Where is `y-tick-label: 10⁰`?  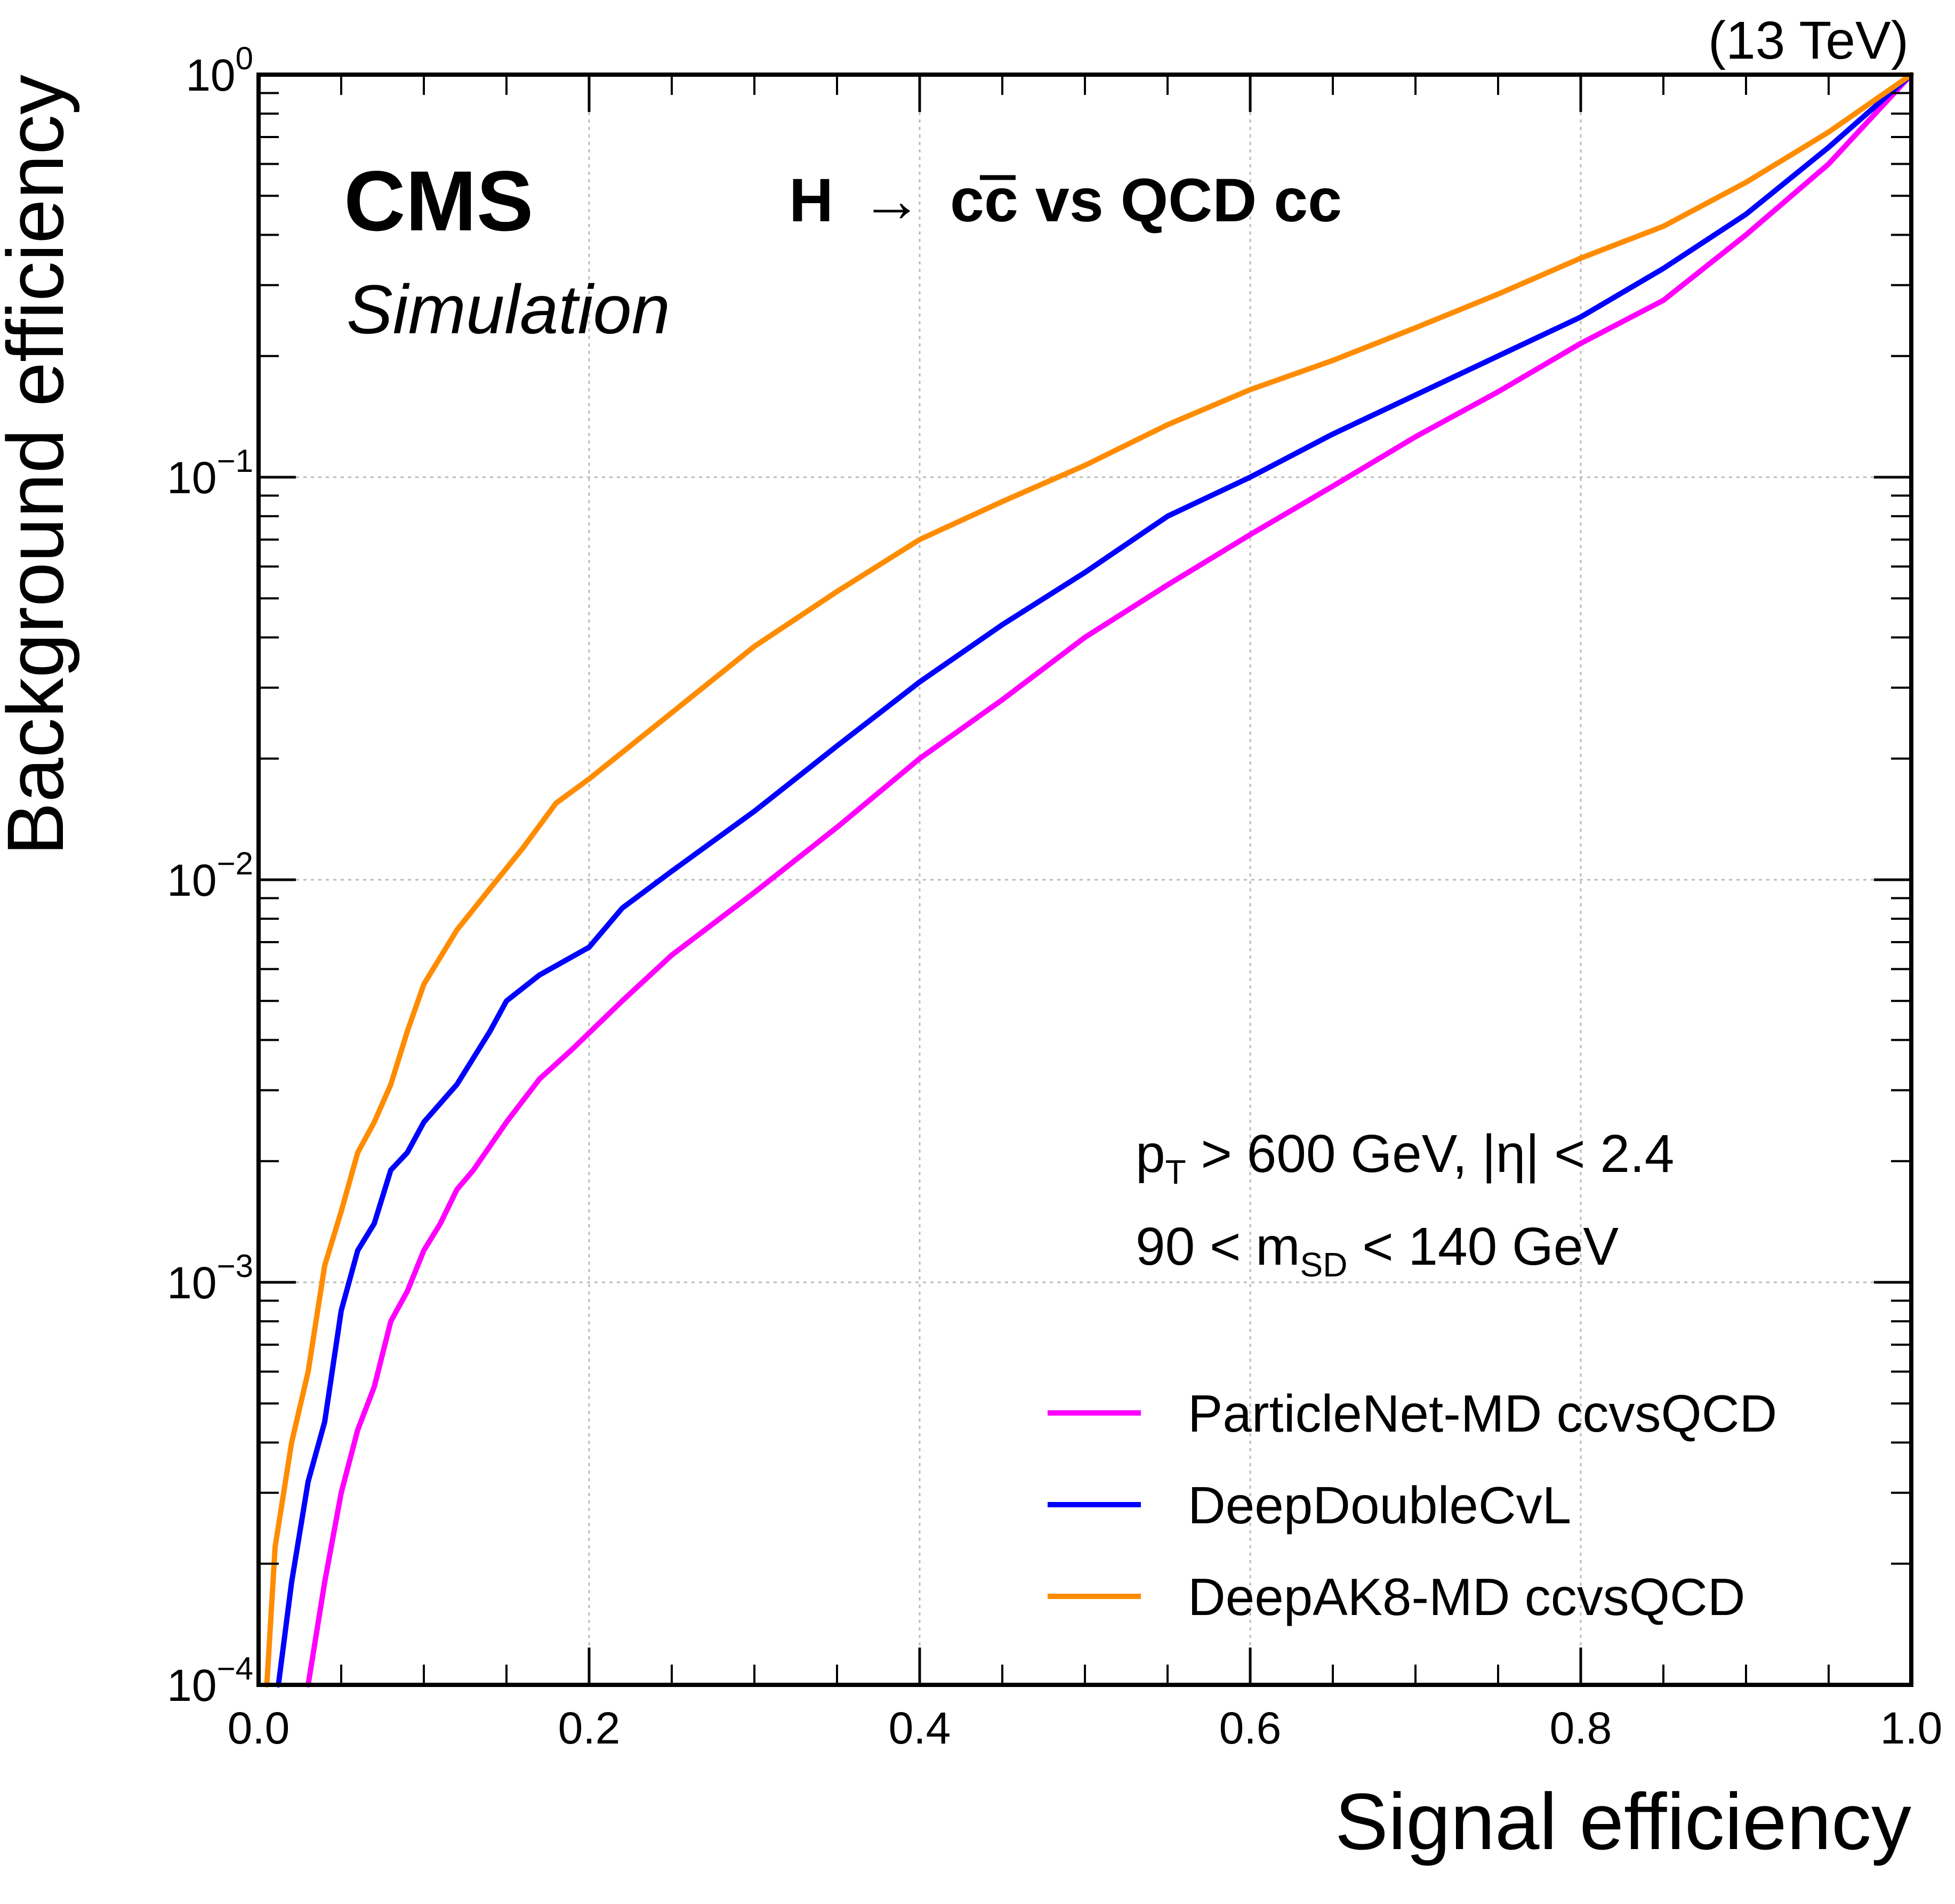
y-tick-label: 10⁰ is located at coordinates (219, 70).